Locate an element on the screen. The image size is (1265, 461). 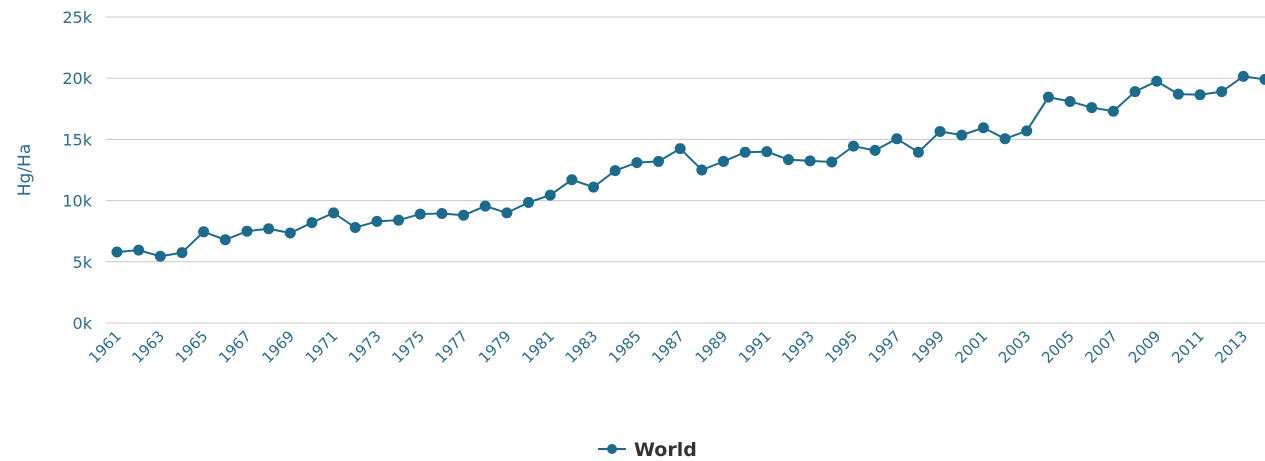
x-tick-label: 2009 is located at coordinates (1145, 347).